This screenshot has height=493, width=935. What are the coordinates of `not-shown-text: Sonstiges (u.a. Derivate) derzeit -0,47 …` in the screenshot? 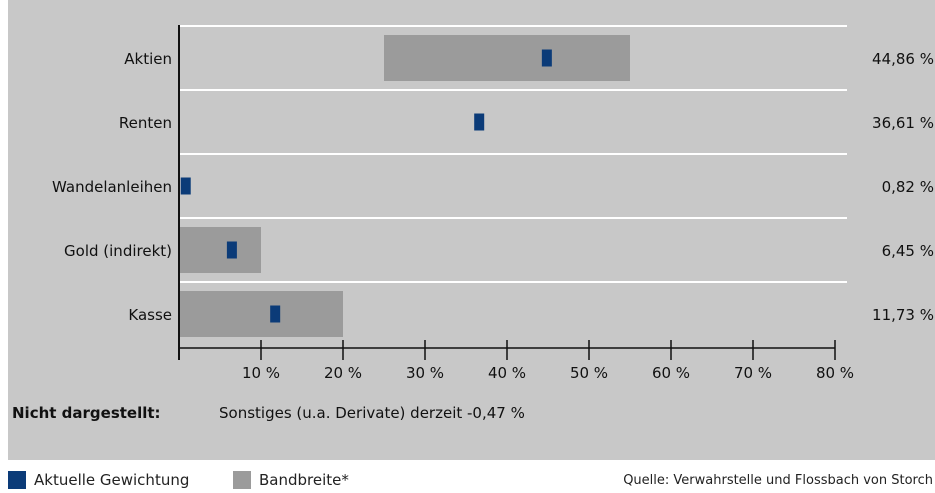 It's located at (372, 413).